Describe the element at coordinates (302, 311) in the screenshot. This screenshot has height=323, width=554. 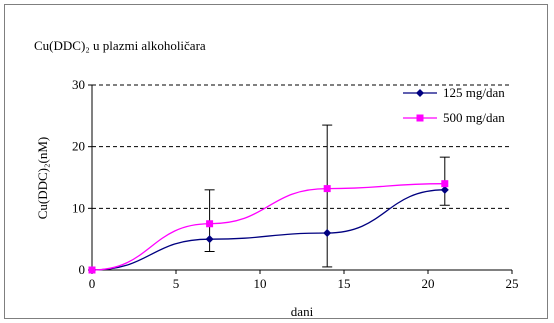
I see `x-axis-label: dani` at that location.